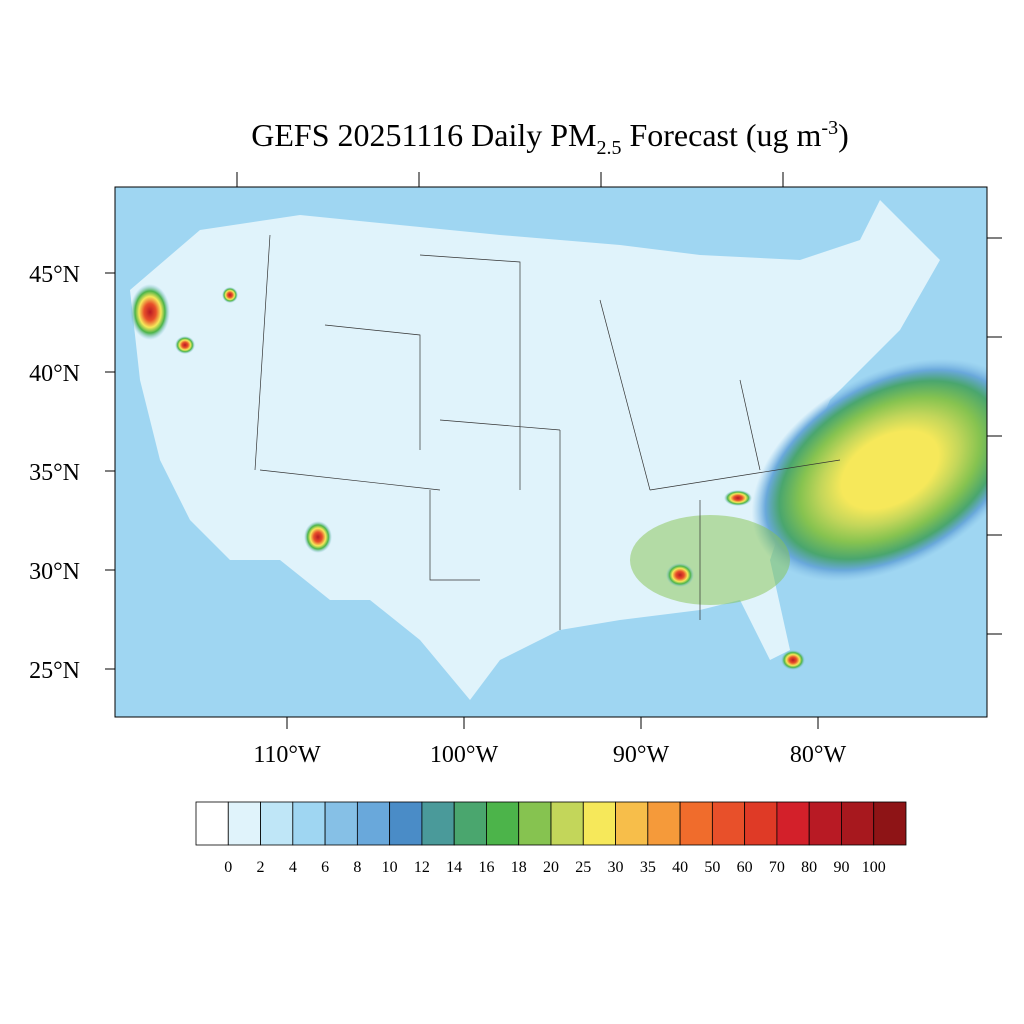 Image resolution: width=1024 pixels, height=1024 pixels. What do you see at coordinates (464, 755) in the screenshot?
I see `lon-label: 100°W` at bounding box center [464, 755].